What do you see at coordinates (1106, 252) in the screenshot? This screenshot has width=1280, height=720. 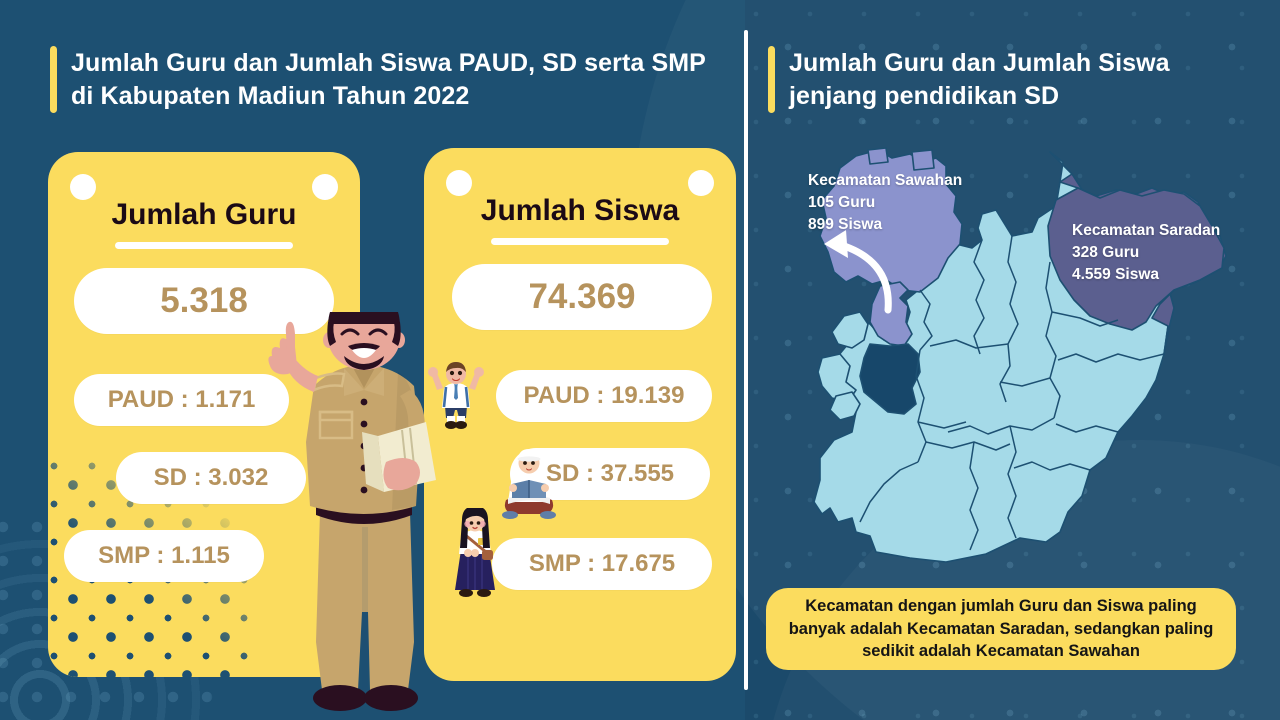 I see `map-label-saradan-guru: 328 Guru` at bounding box center [1106, 252].